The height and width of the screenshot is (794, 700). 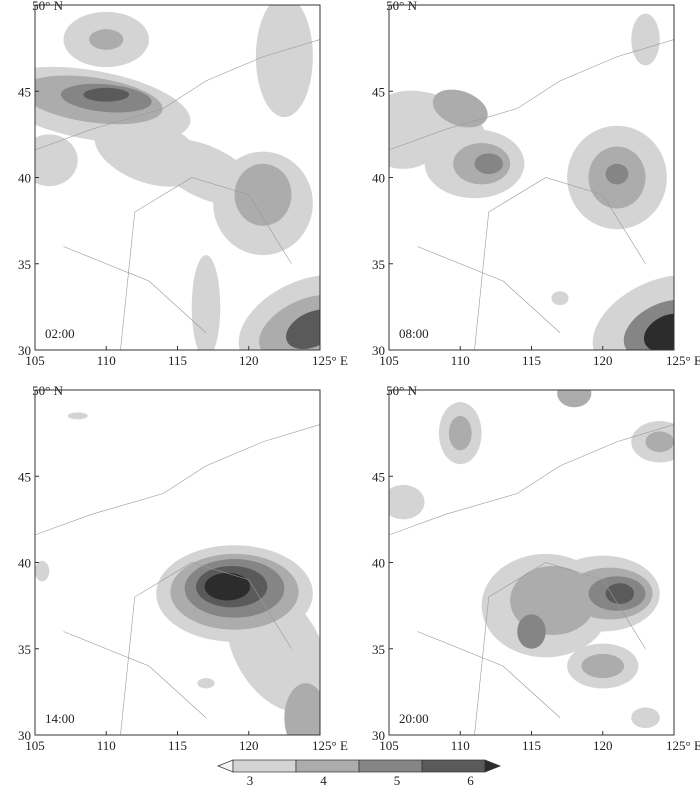 I want to click on colorbar: 3 4 5 6, so click(x=359, y=773).